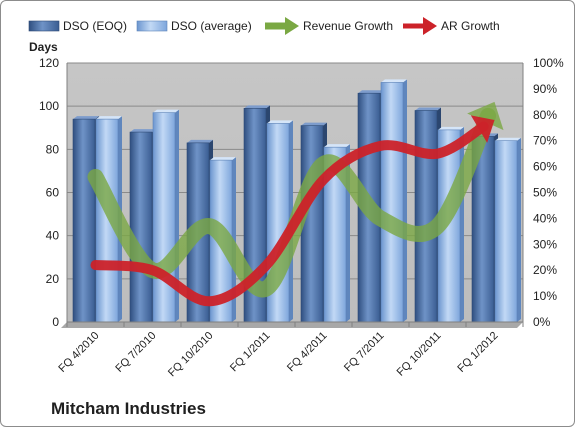 This screenshot has height=427, width=575. What do you see at coordinates (53, 193) in the screenshot?
I see `y-tick-label: 60` at bounding box center [53, 193].